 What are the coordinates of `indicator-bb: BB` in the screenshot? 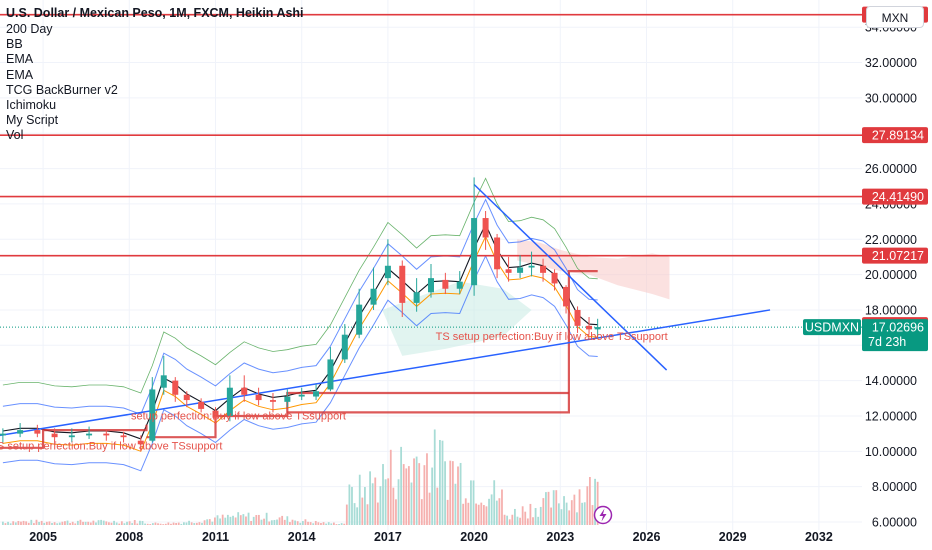 It's located at (14, 44).